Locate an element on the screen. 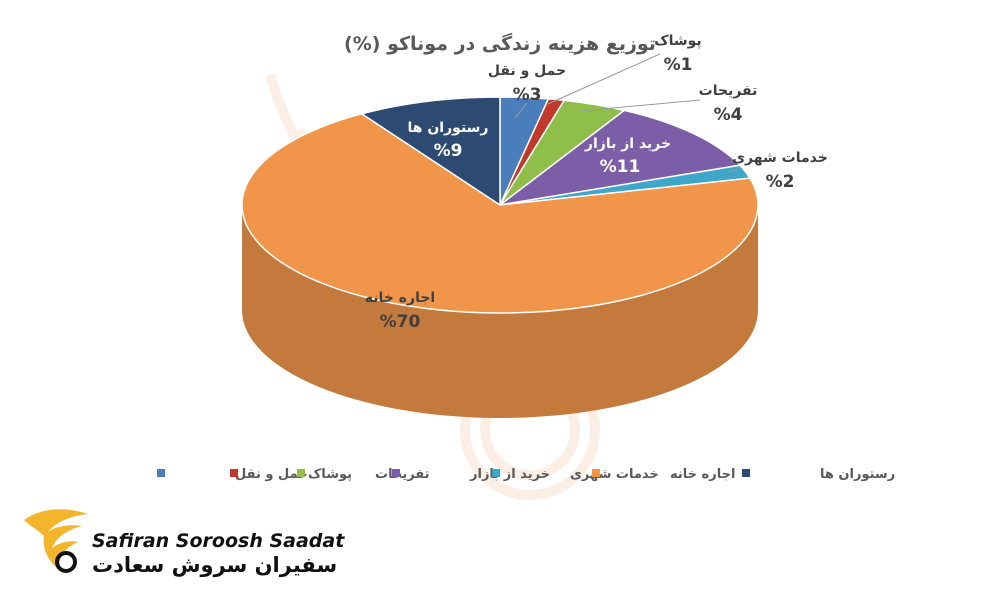  legend-label-5: اجاره خانه is located at coordinates (702, 474).